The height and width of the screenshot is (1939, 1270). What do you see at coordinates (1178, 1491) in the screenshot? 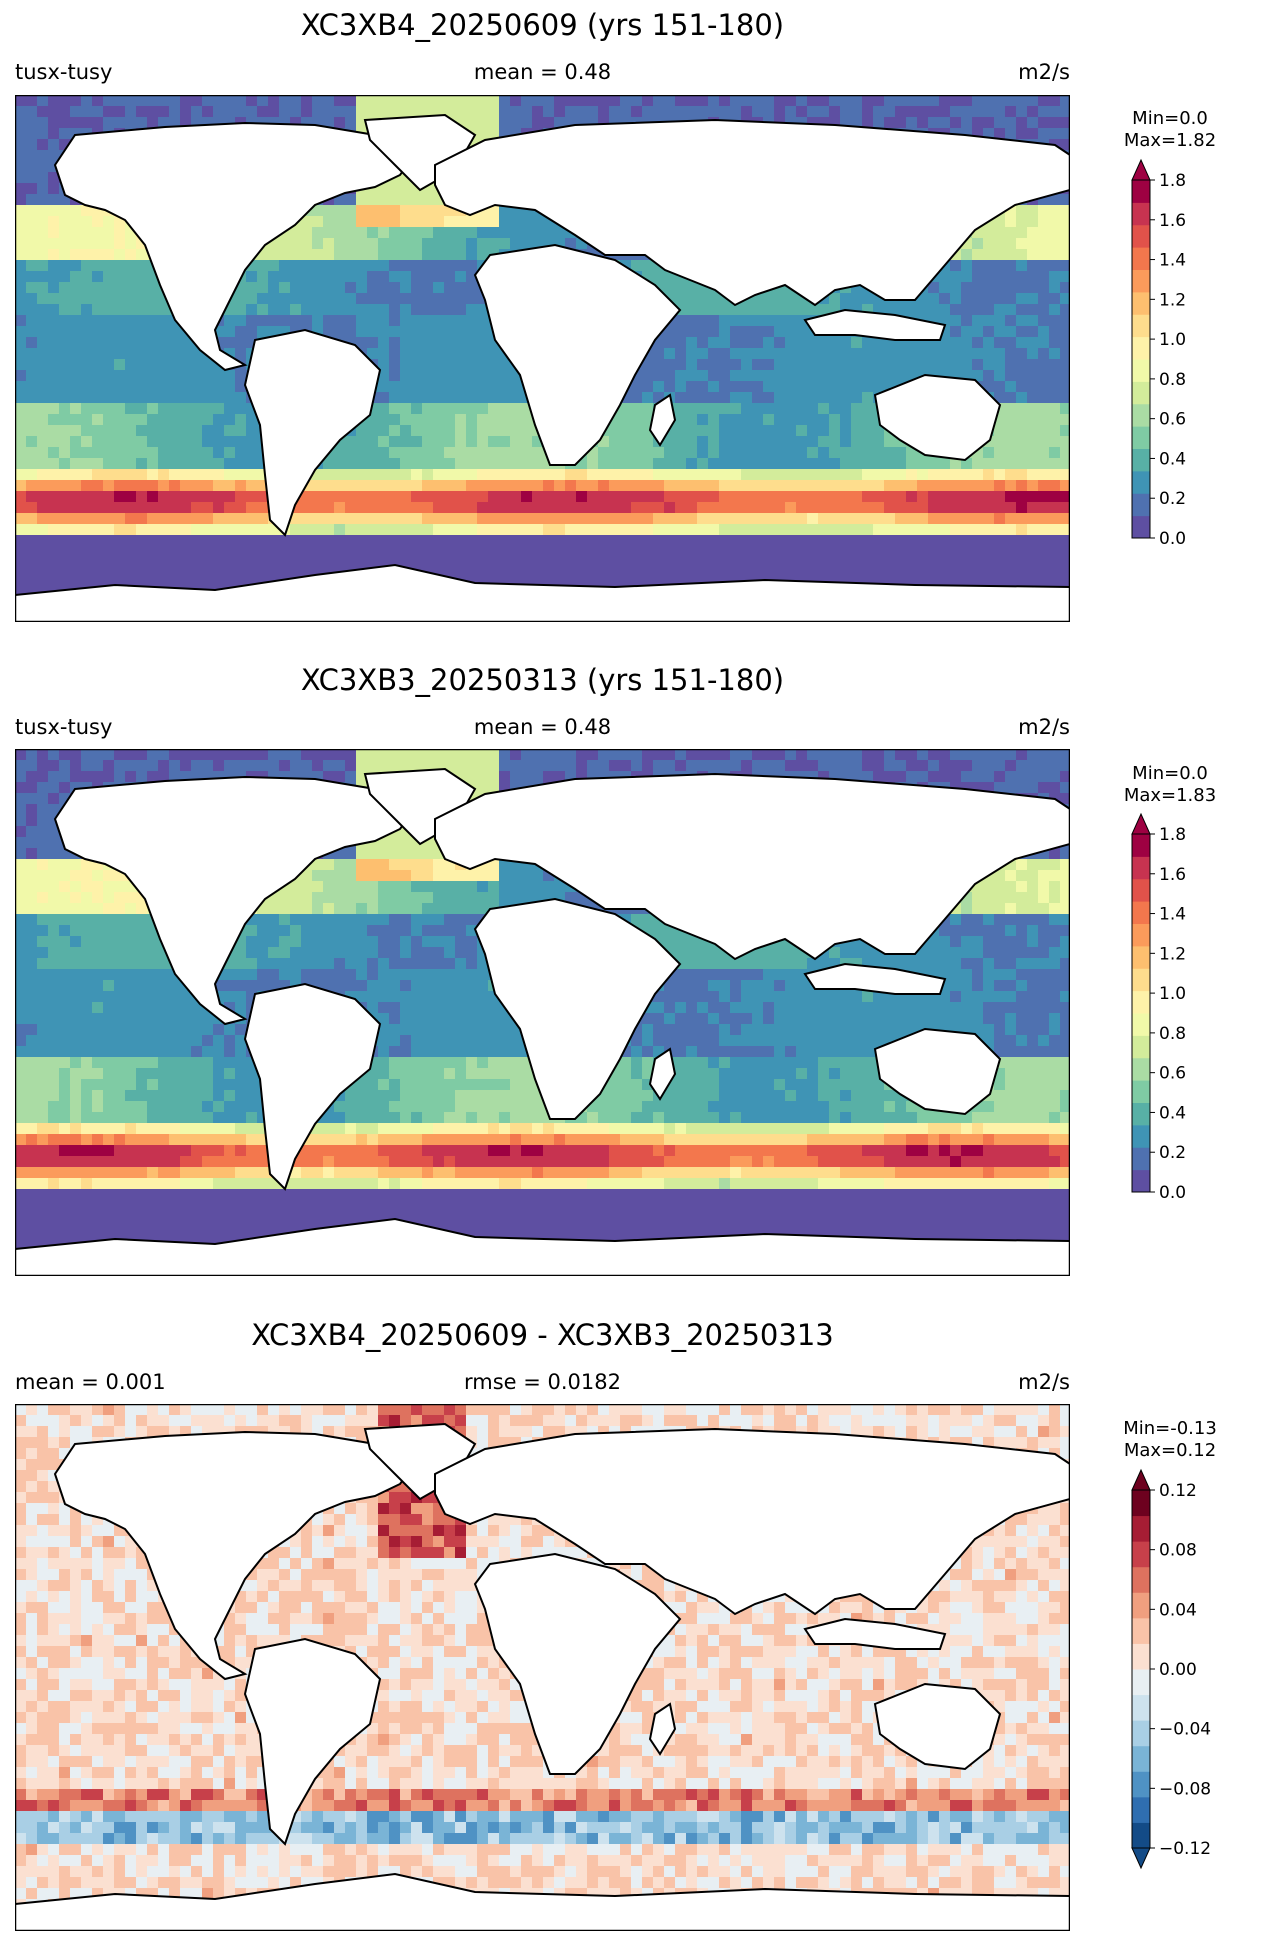
I see `colorbar-tick-label: 0.12` at bounding box center [1178, 1491].